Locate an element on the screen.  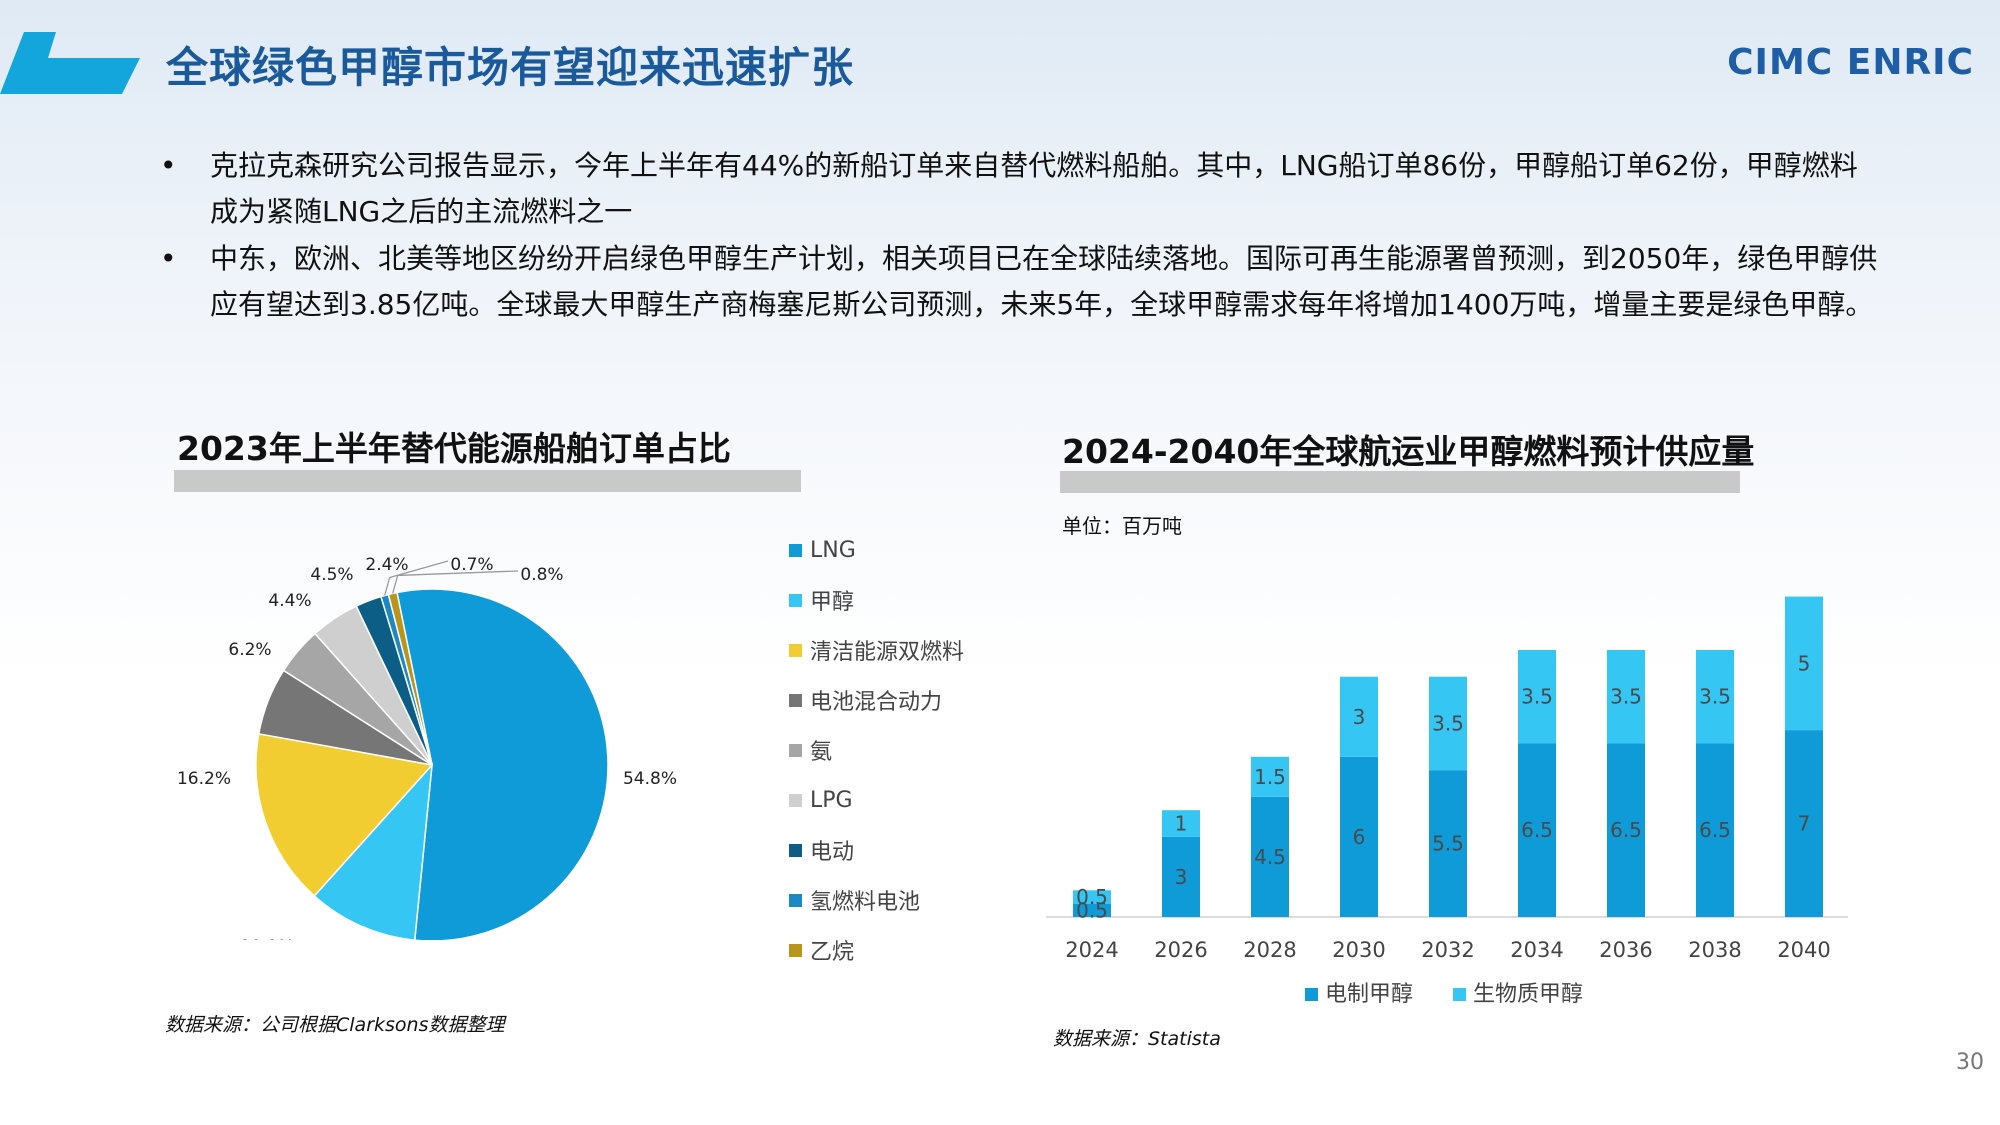
legend-label: 乙烷 is located at coordinates (832, 952).